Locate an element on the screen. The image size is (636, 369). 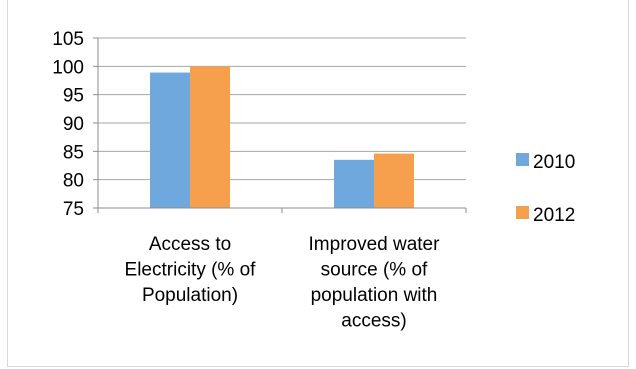
legend-label-2012: 2012 is located at coordinates (554, 215).